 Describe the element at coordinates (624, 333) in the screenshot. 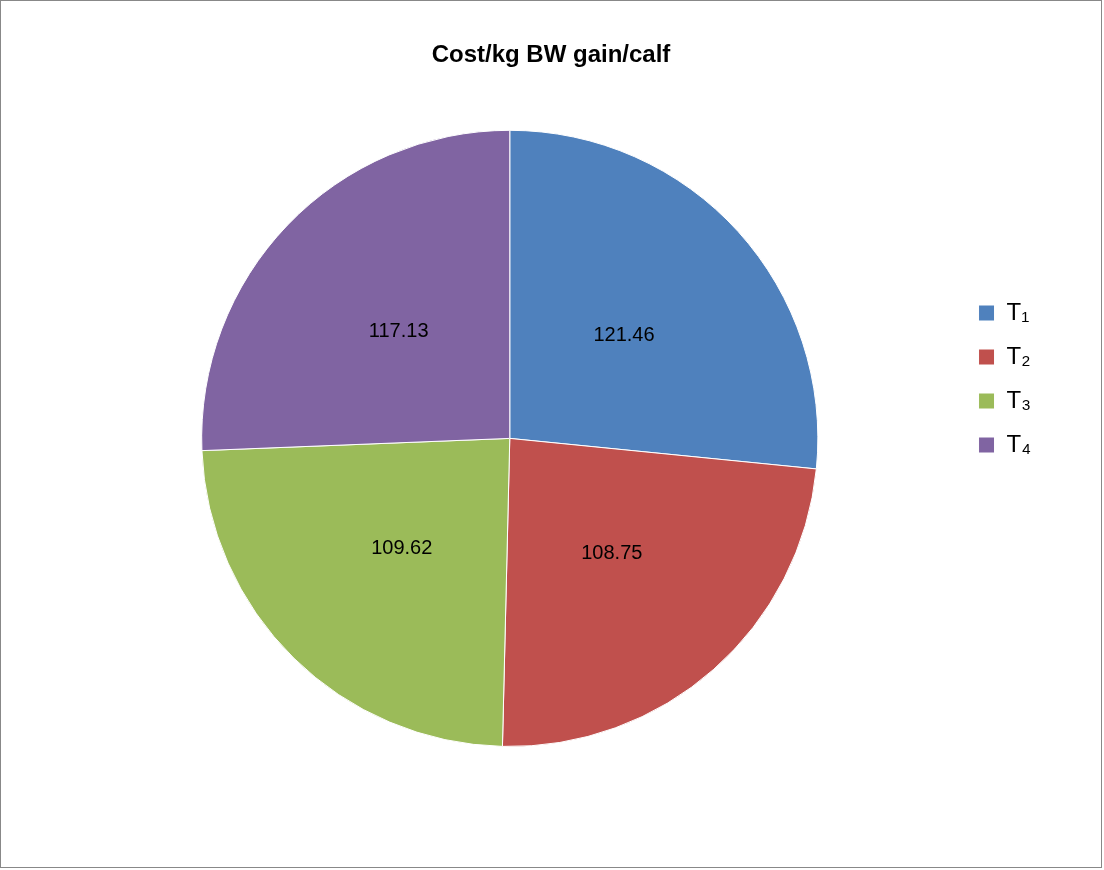

I see `data-label: 121.46` at that location.